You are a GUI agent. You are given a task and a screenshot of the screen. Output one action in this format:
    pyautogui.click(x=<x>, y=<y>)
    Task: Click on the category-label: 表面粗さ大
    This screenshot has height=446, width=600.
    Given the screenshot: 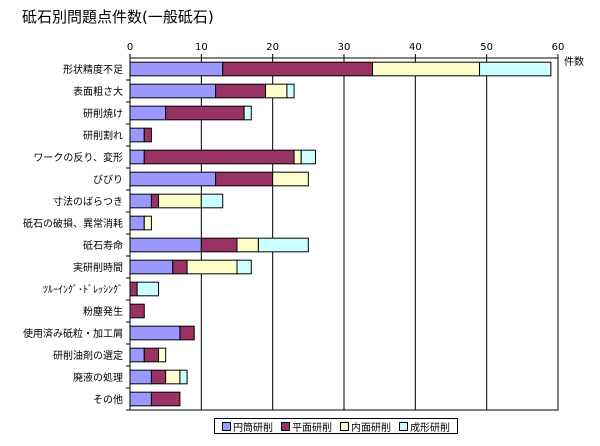 What is the action you would take?
    pyautogui.click(x=98, y=91)
    